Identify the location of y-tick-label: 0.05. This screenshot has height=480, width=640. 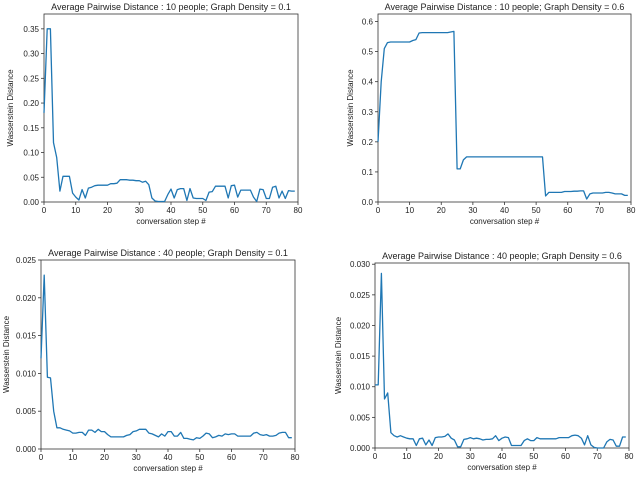
(31, 177).